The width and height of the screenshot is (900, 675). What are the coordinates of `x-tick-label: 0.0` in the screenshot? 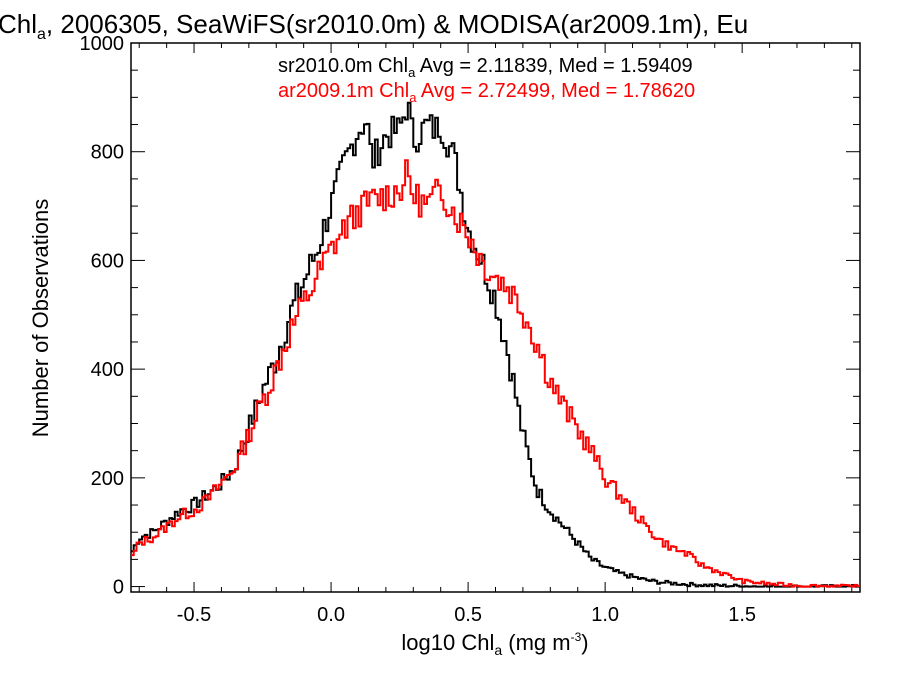 It's located at (331, 615).